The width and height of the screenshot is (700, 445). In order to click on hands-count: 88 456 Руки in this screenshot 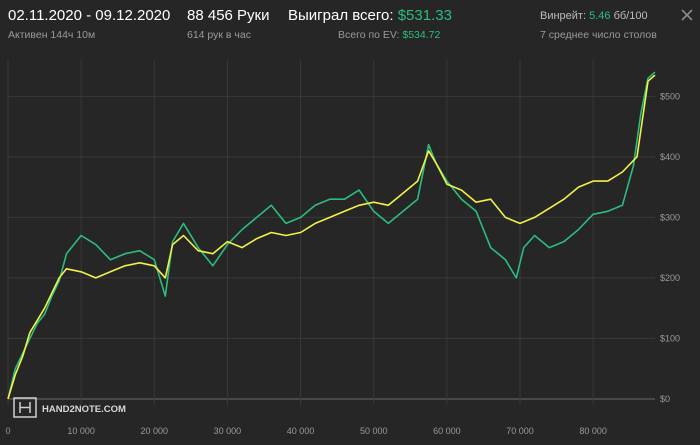, I will do `click(228, 15)`.